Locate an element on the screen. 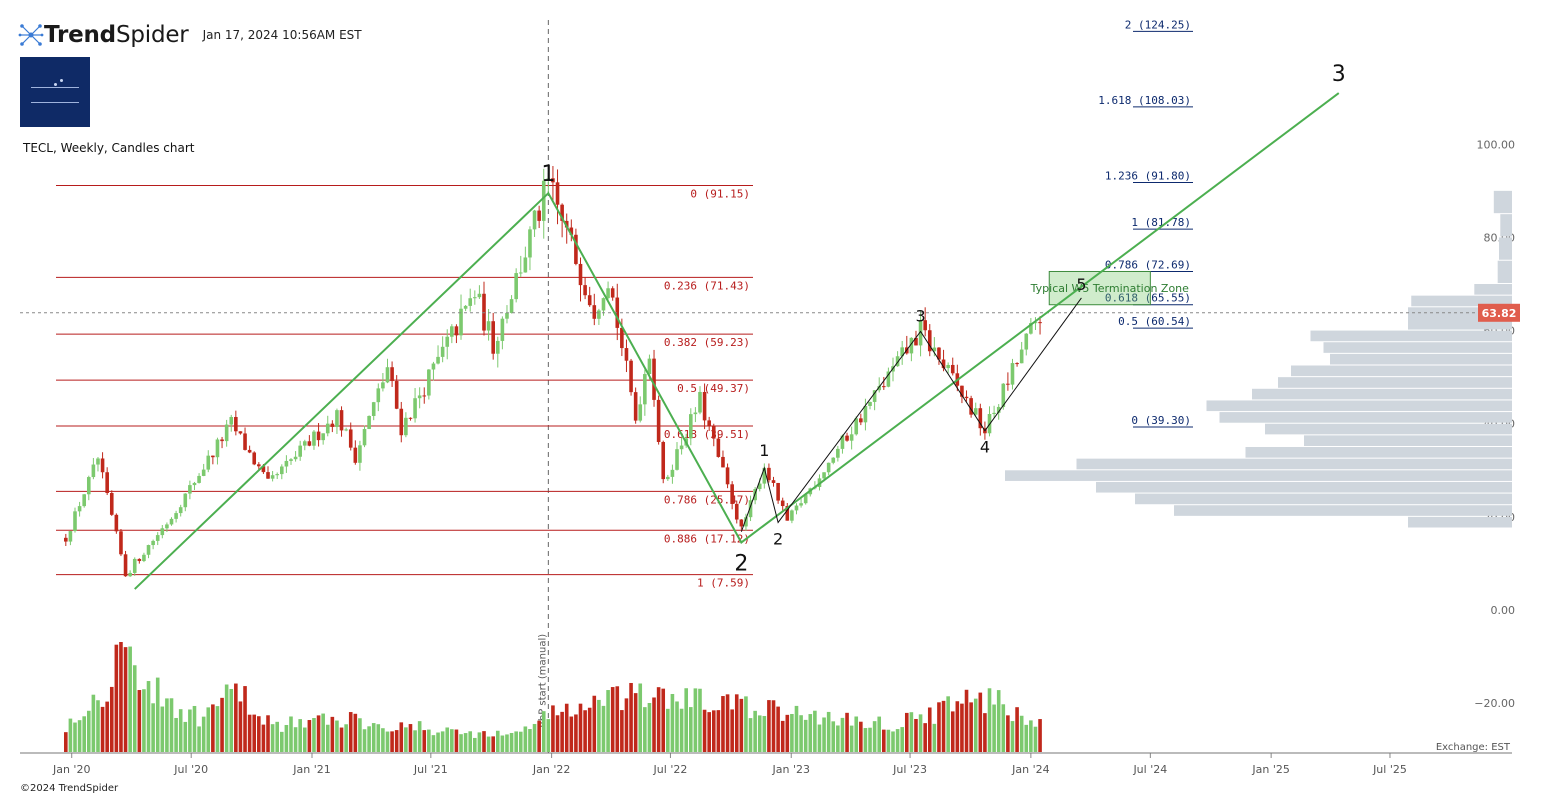 The width and height of the screenshot is (1541, 799). fib-extension-label: 1 (81.78) is located at coordinates (1161, 222).